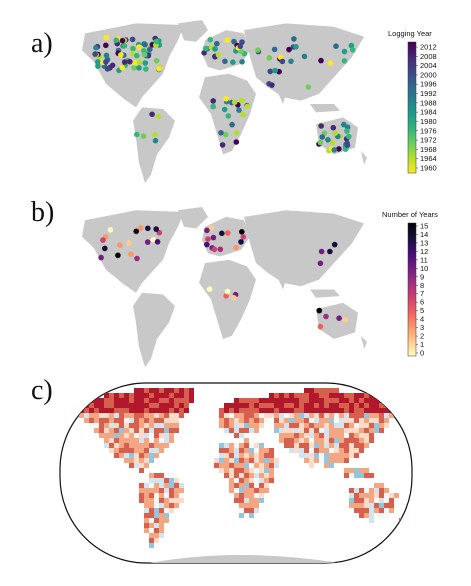  What do you see at coordinates (422, 319) in the screenshot?
I see `legend-b-tick-4: 4` at bounding box center [422, 319].